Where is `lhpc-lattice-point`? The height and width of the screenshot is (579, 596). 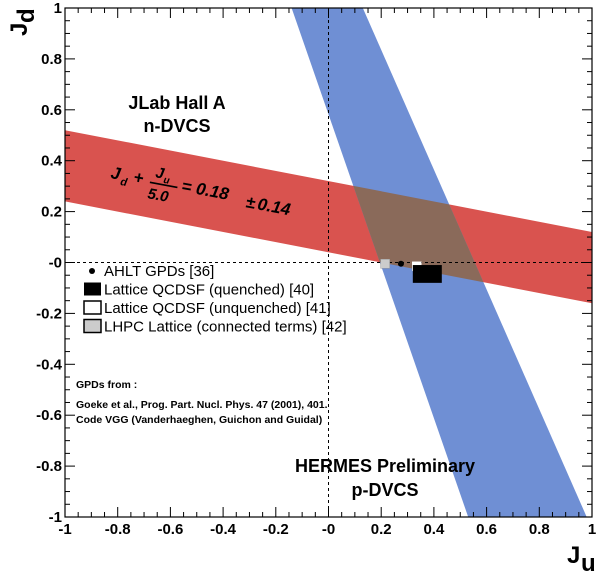
lhpc-lattice-point is located at coordinates (385, 264).